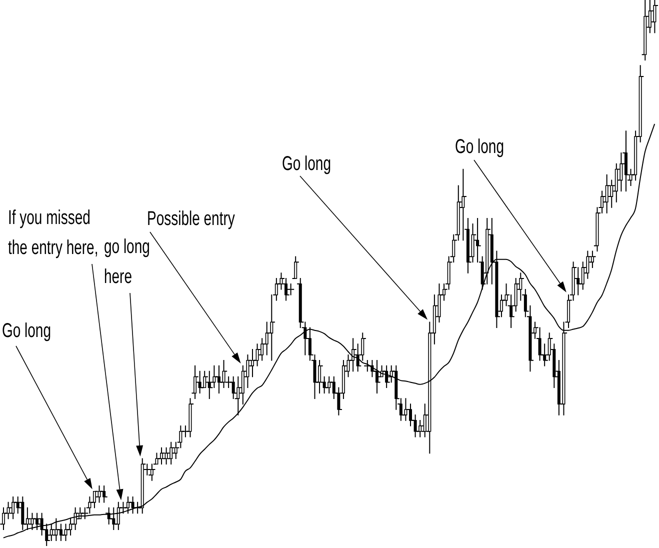 This screenshot has width=659, height=548. I want to click on annotation: go long here, so click(127, 261).